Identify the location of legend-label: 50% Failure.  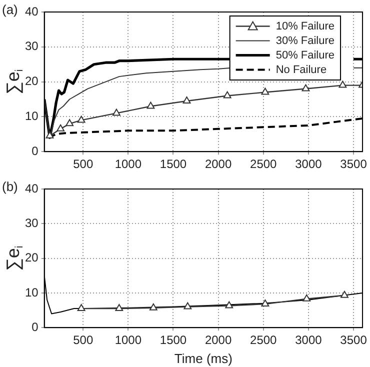
(305, 55).